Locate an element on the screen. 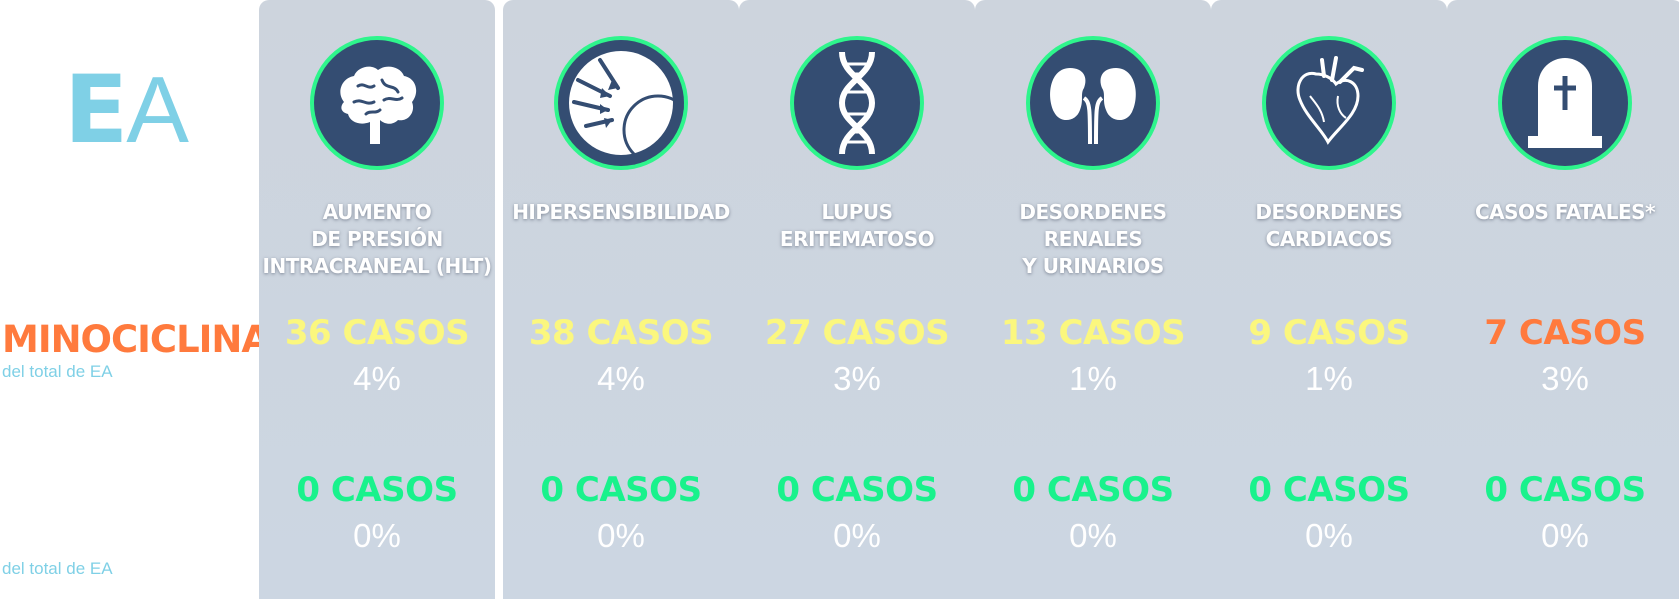  logo-light-letter: A is located at coordinates (157, 109).